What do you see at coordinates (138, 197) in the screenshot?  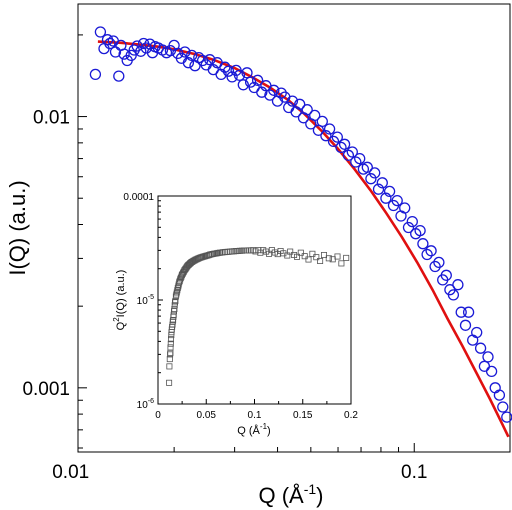 I see `inset-y-tick-label: 0.0001` at bounding box center [138, 197].